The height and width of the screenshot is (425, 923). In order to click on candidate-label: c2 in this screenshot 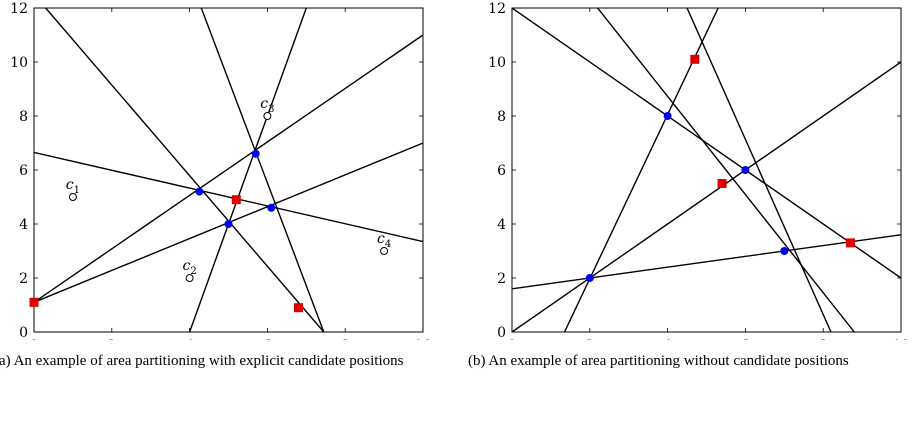, I will do `click(189, 267)`.